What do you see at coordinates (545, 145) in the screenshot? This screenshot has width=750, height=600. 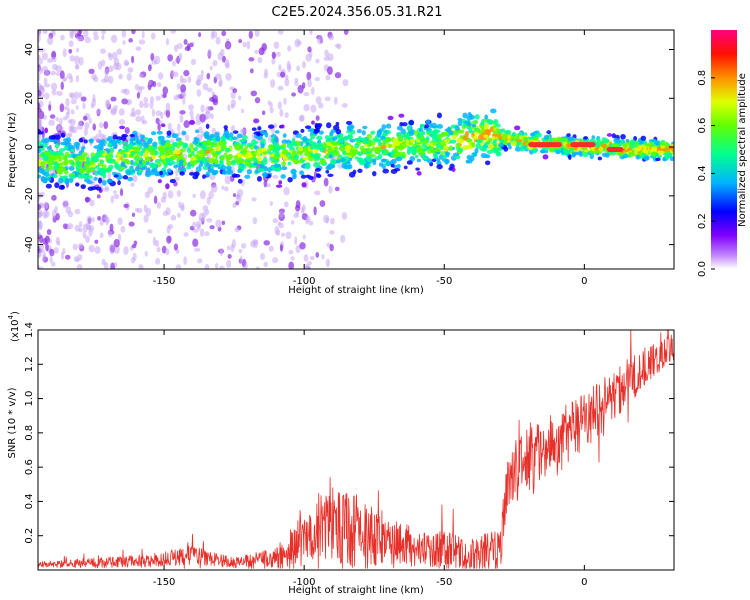 I see `spectrogram-hot-segment` at bounding box center [545, 145].